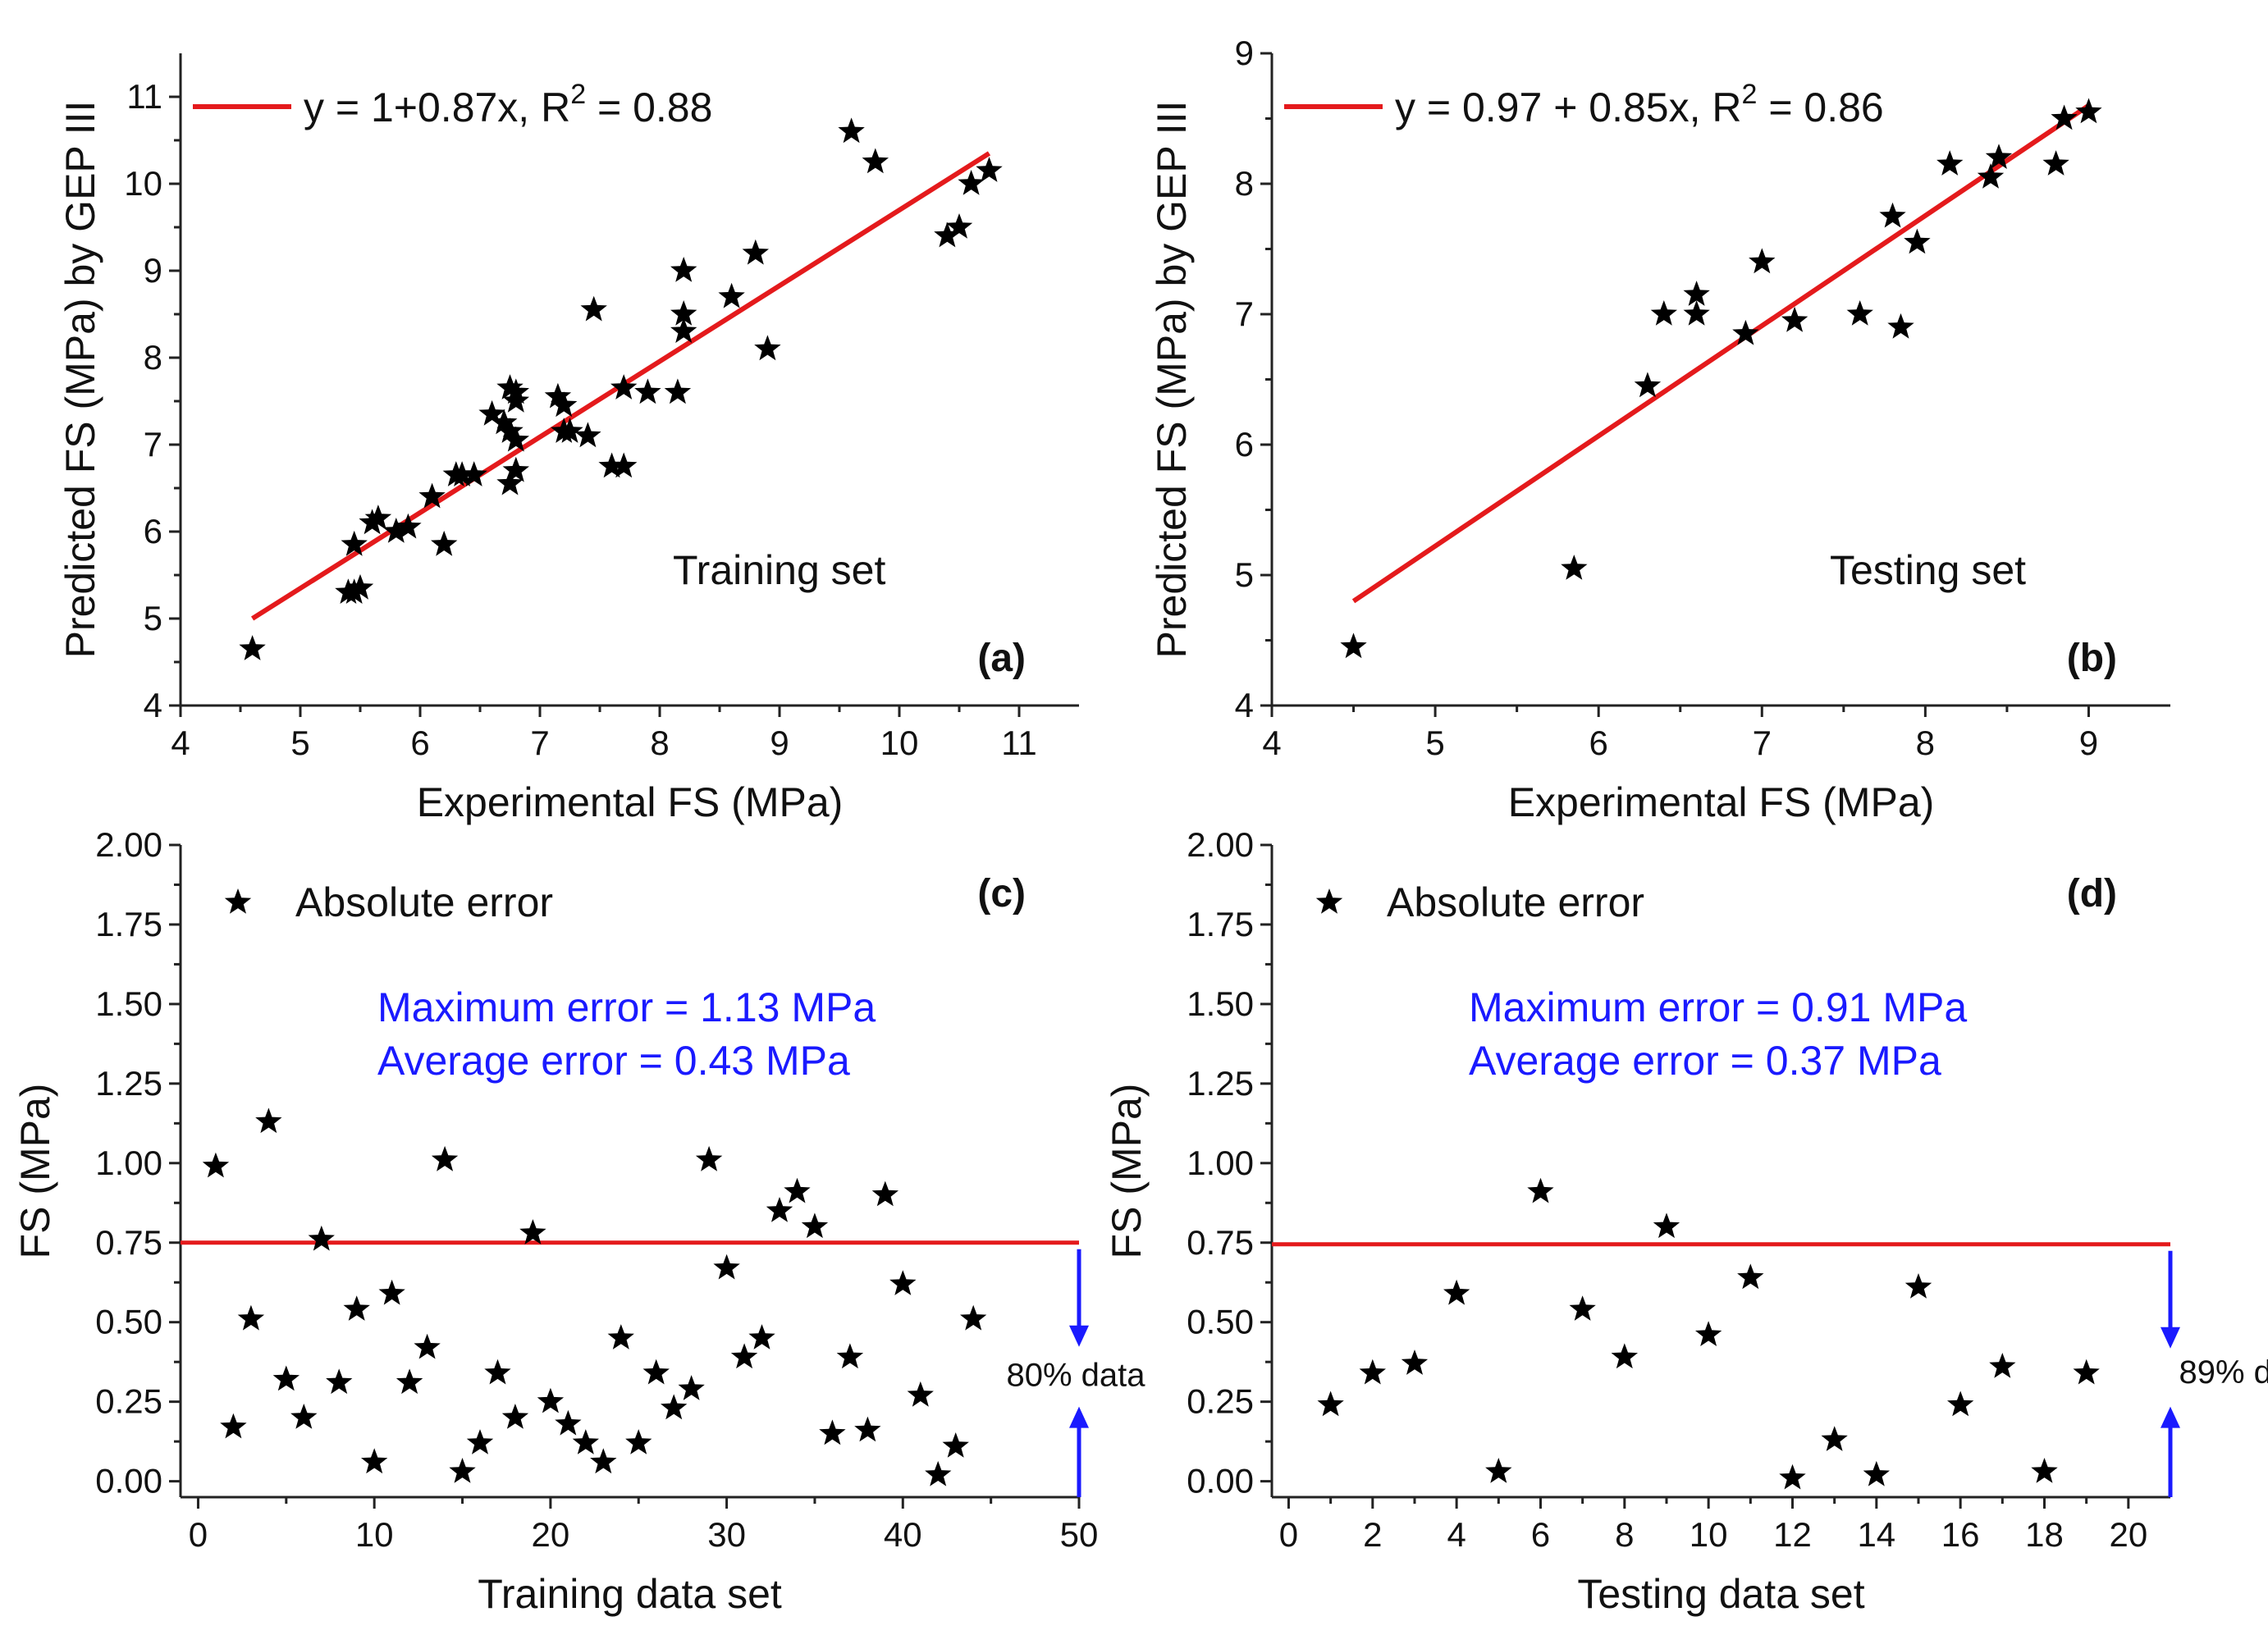  Describe the element at coordinates (198, 1534) in the screenshot. I see `x-tick-label: 0` at that location.